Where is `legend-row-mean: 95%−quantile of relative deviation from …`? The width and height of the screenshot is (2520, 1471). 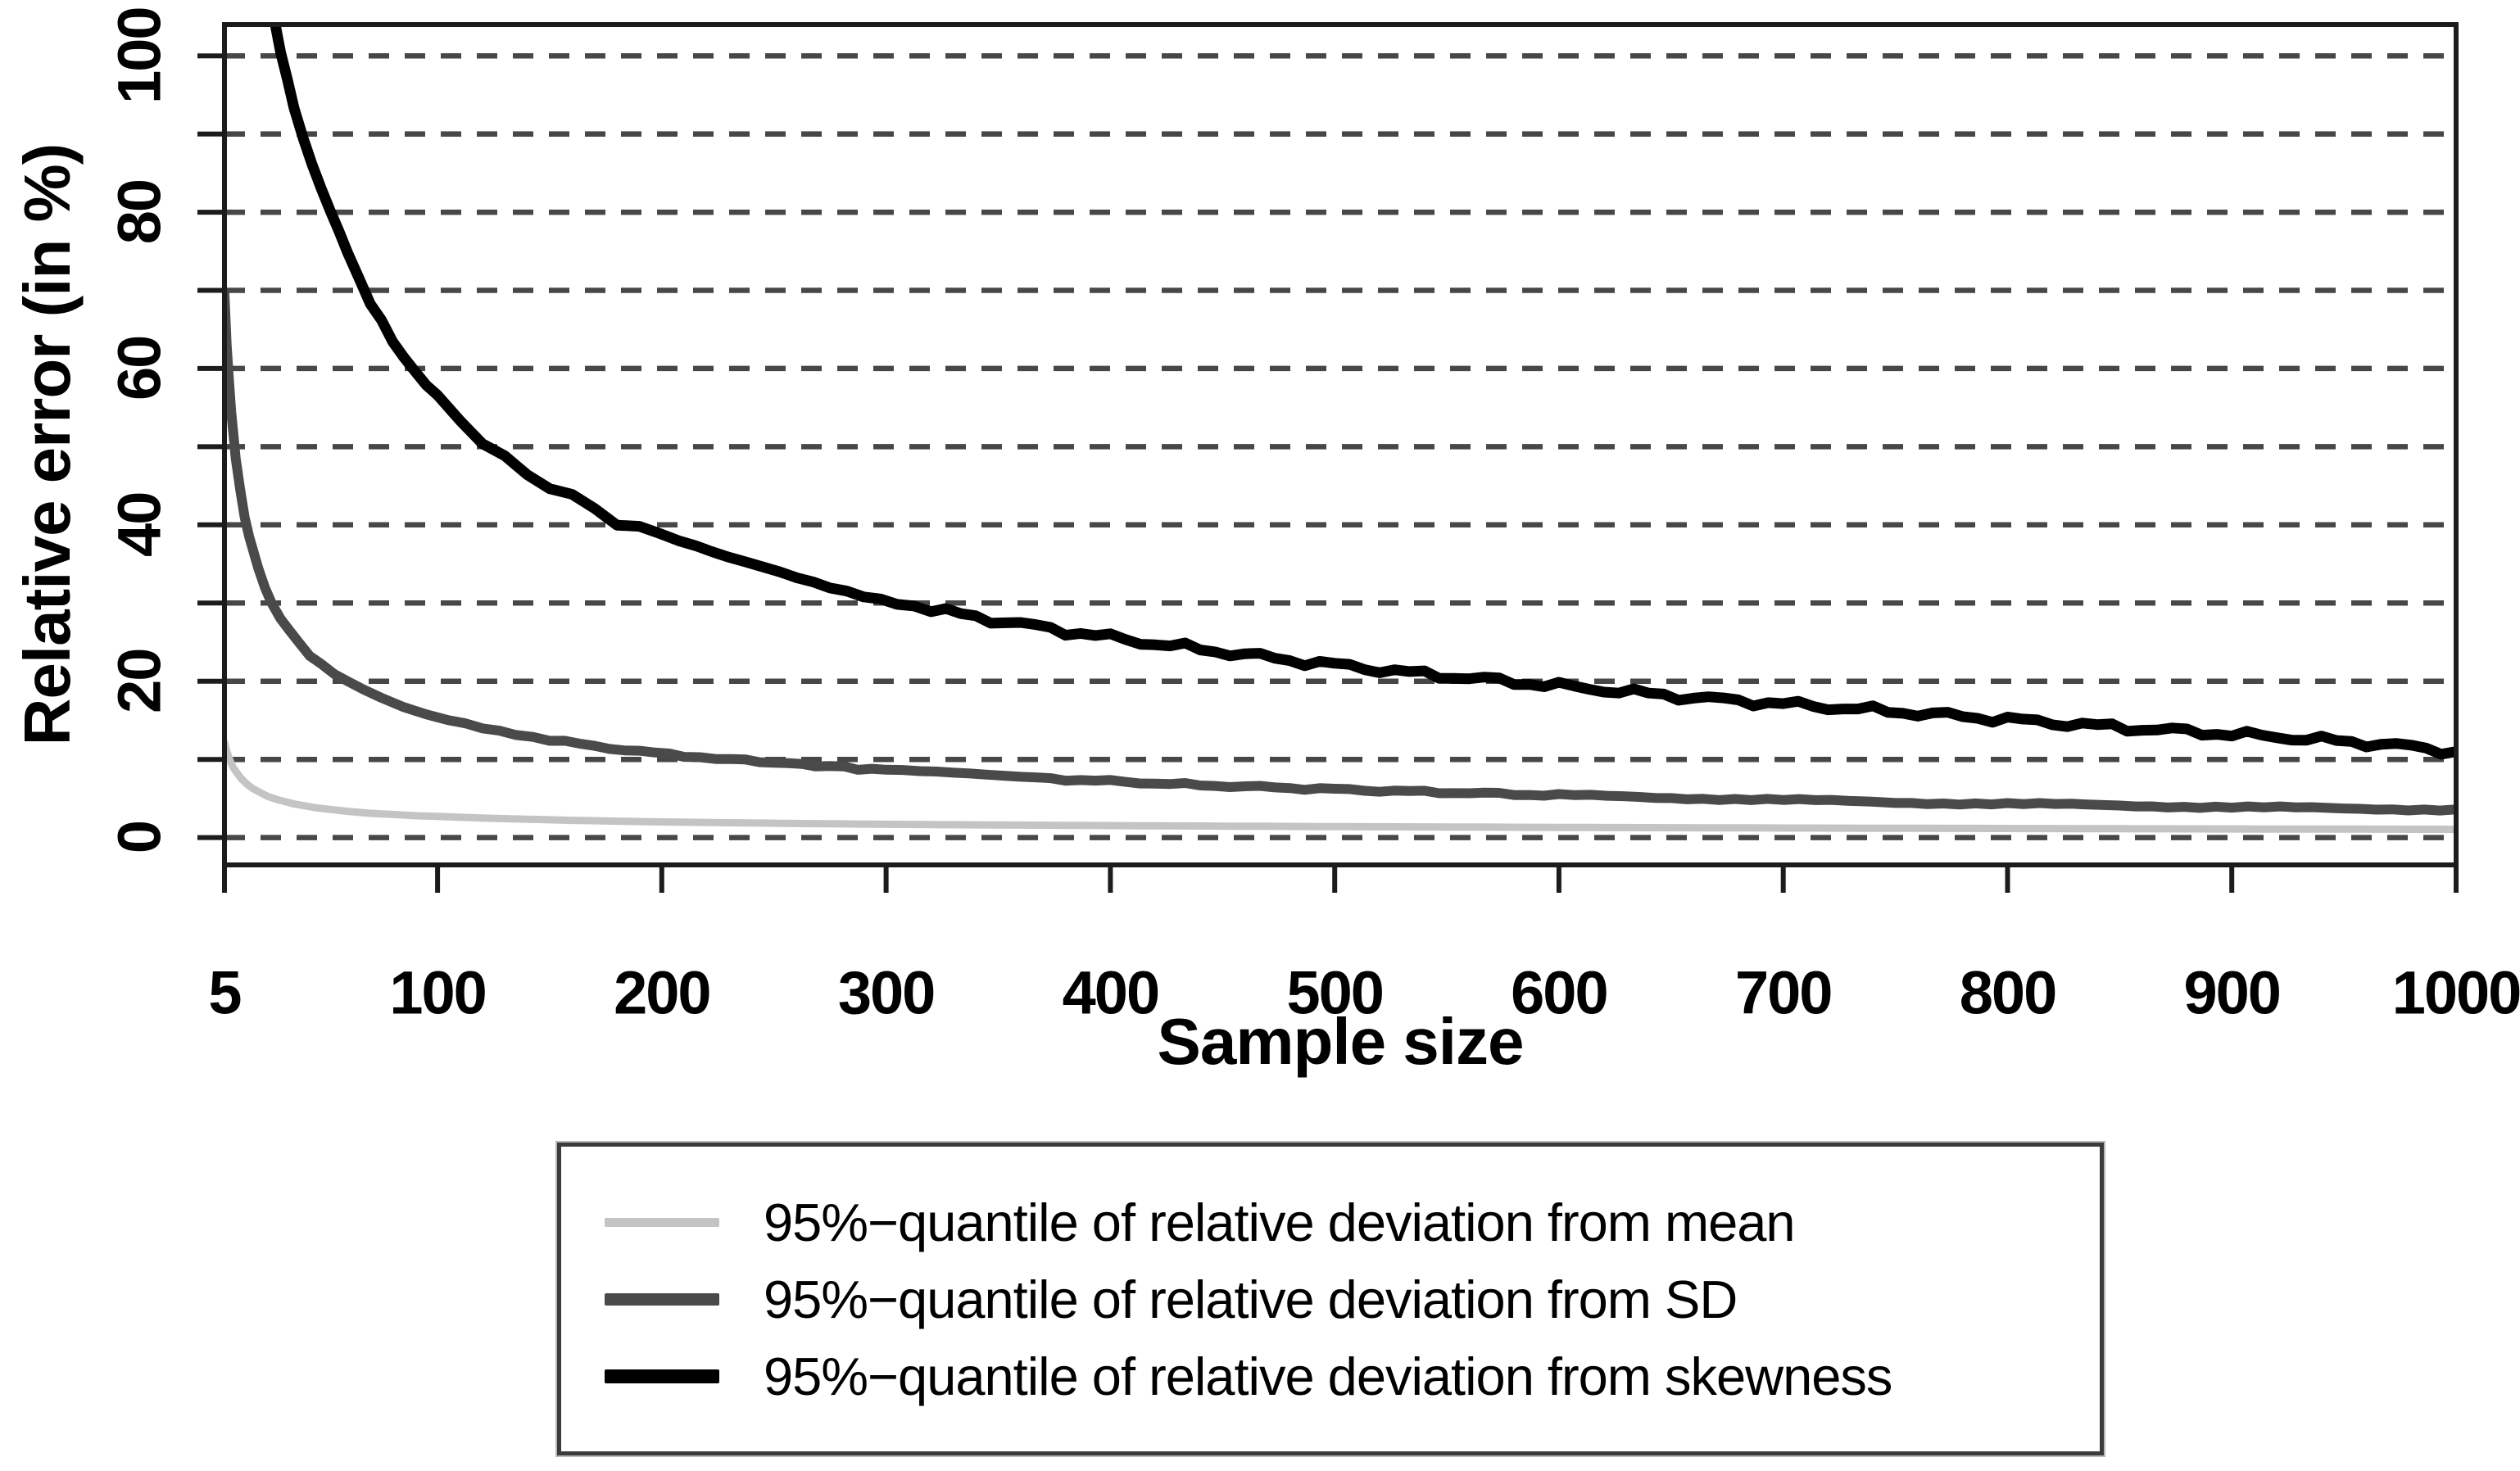
legend-row-mean: 95%−quantile of relative deviation from … is located at coordinates (1352, 1222).